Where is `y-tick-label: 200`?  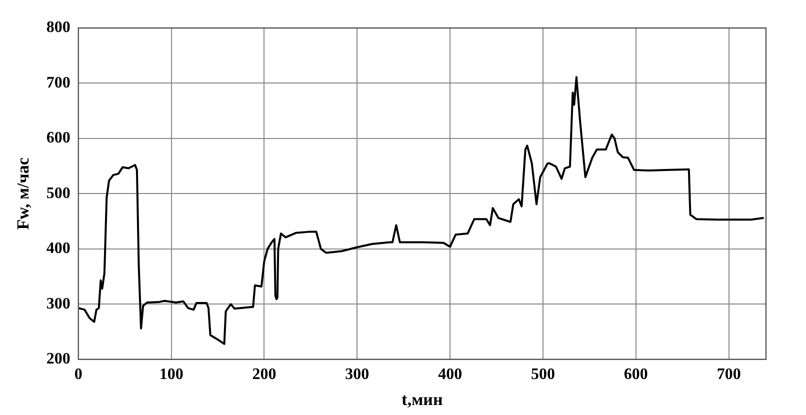
y-tick-label: 200 is located at coordinates (58, 359).